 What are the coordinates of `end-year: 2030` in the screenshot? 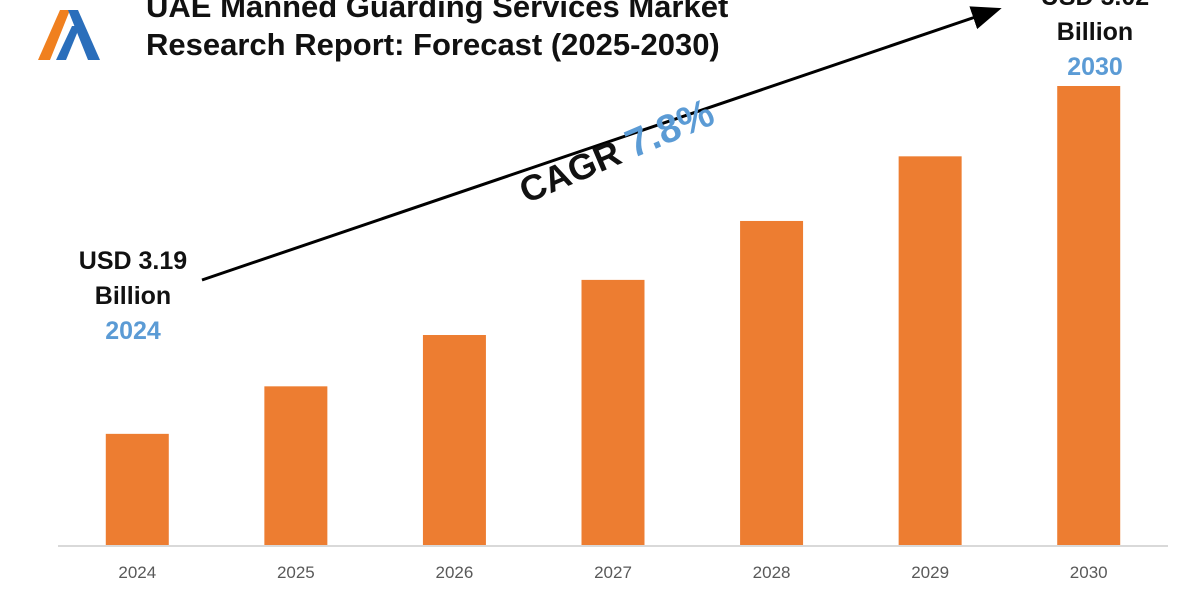 It's located at (1095, 67).